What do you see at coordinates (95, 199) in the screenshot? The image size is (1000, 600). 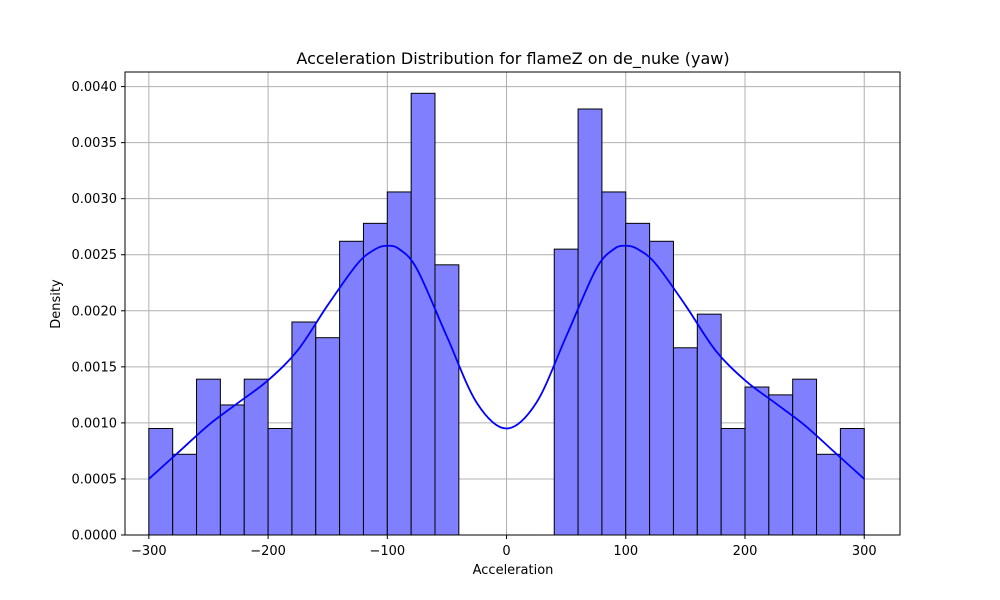 I see `y-tick-label: 0.0030` at bounding box center [95, 199].